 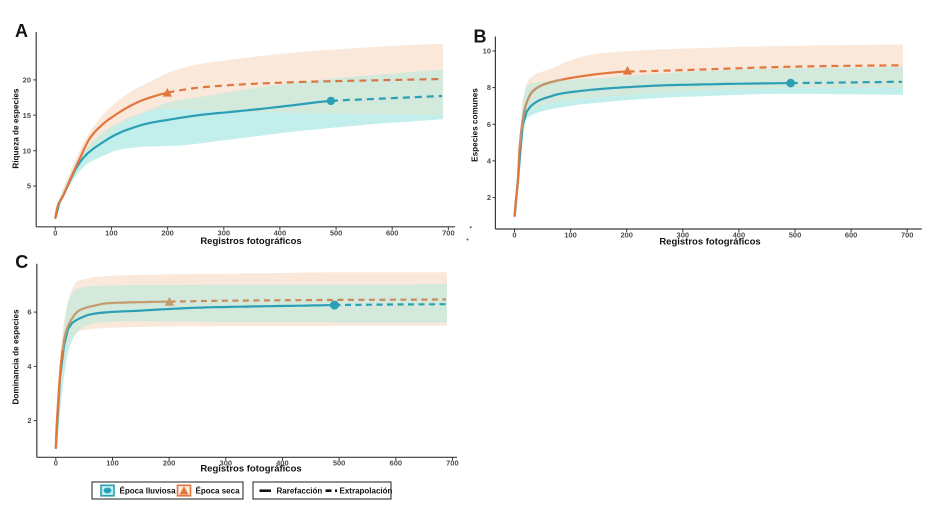 I want to click on svg-text: Riqueza de especies, so click(x=16, y=128).